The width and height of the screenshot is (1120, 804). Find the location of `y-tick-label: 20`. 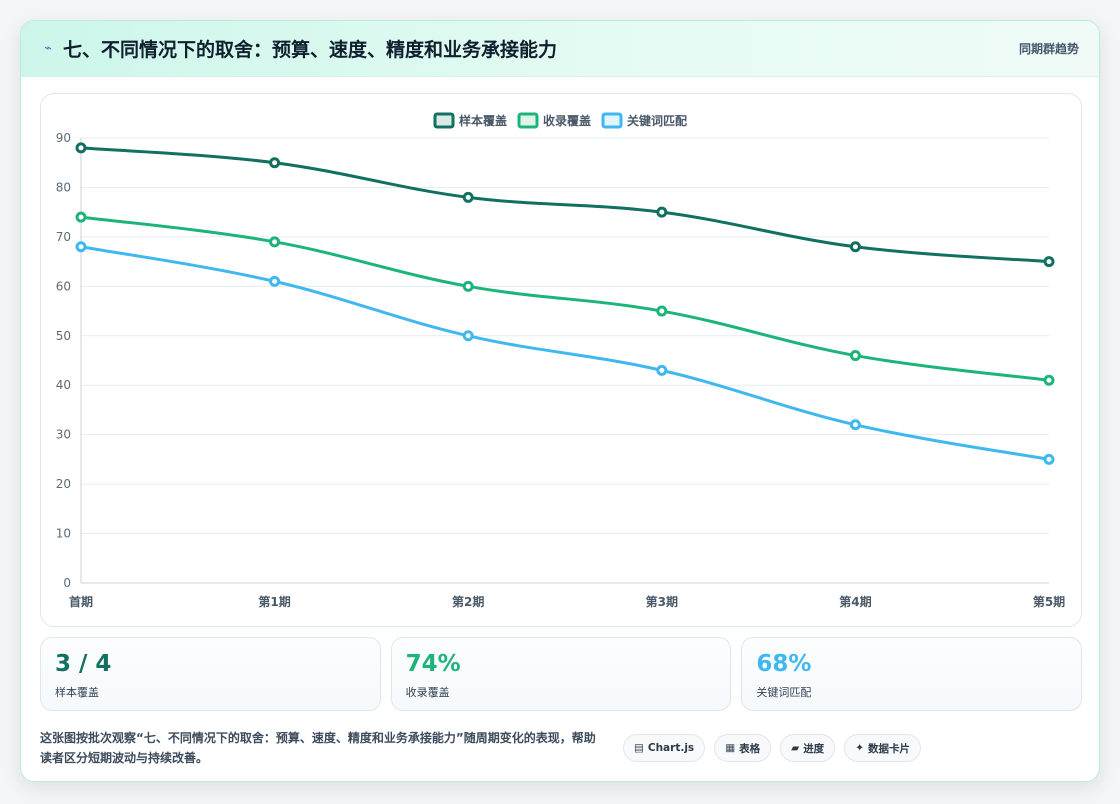

y-tick-label: 20 is located at coordinates (63, 484).